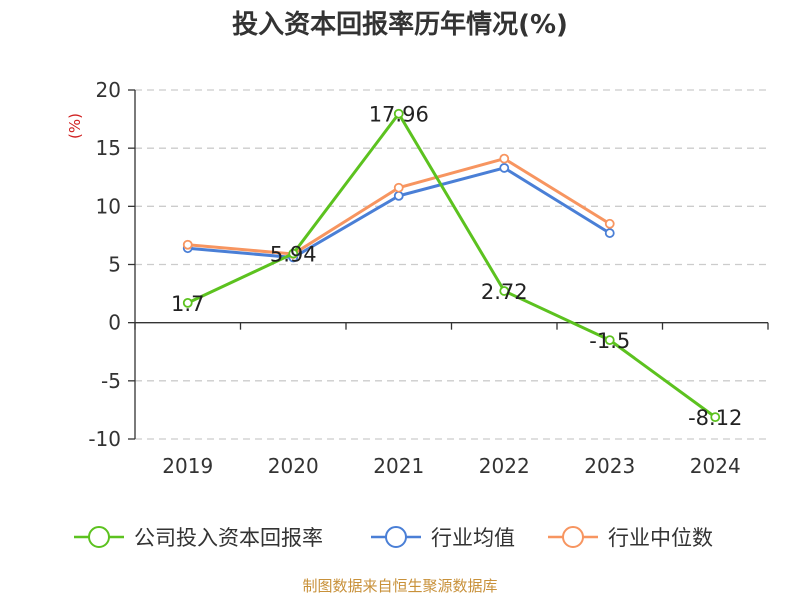 Image resolution: width=800 pixels, height=600 pixels. I want to click on y-tick-label: 15, so click(108, 148).